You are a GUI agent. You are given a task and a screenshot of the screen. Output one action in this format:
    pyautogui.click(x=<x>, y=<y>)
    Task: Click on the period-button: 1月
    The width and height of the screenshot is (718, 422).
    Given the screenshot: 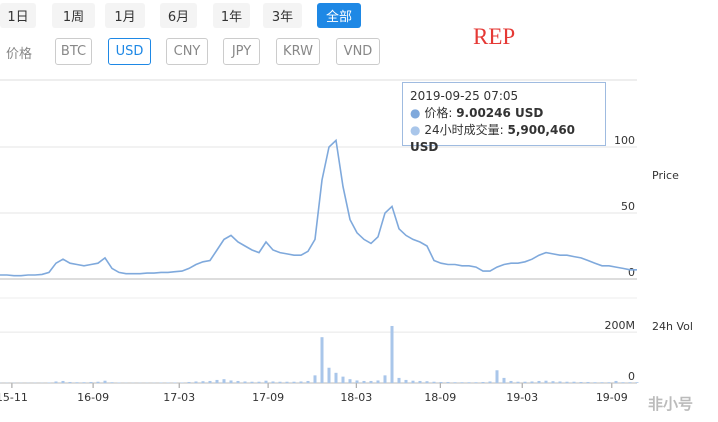 What is the action you would take?
    pyautogui.click(x=125, y=15)
    